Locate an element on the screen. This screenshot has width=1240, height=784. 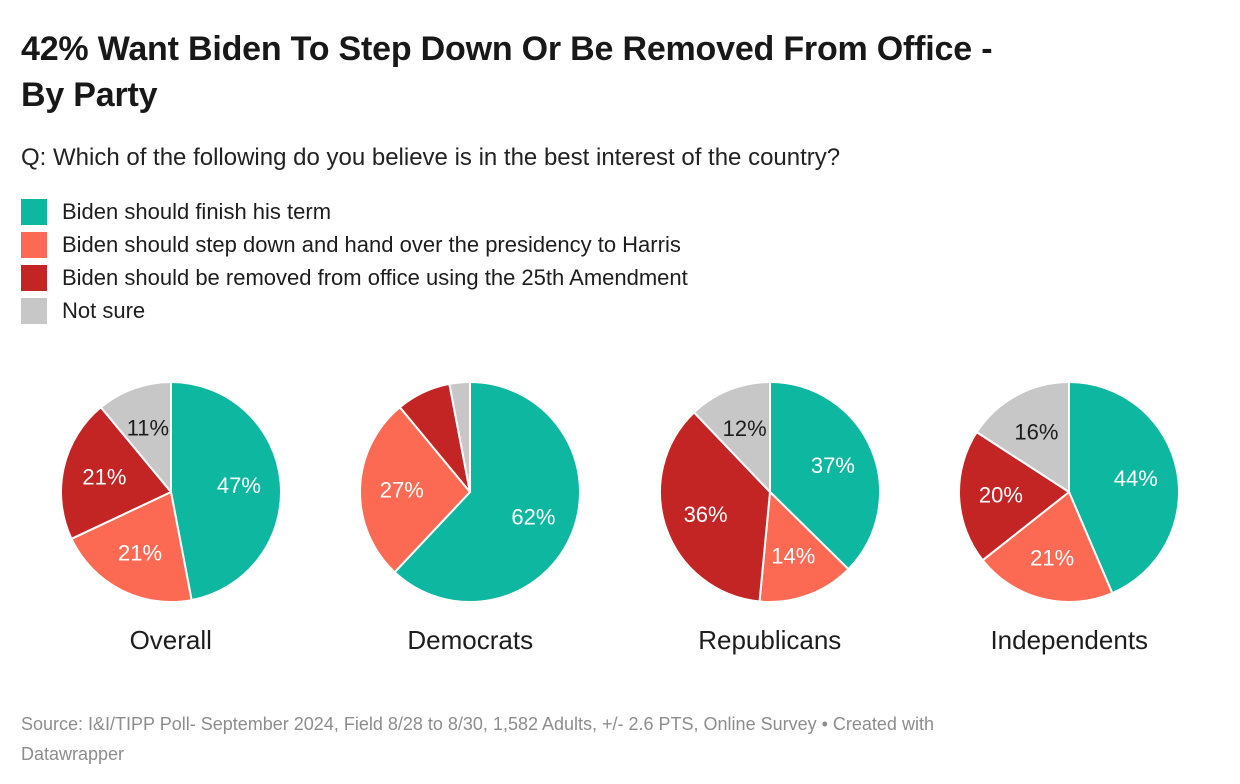
slice-label: 37% is located at coordinates (833, 466).